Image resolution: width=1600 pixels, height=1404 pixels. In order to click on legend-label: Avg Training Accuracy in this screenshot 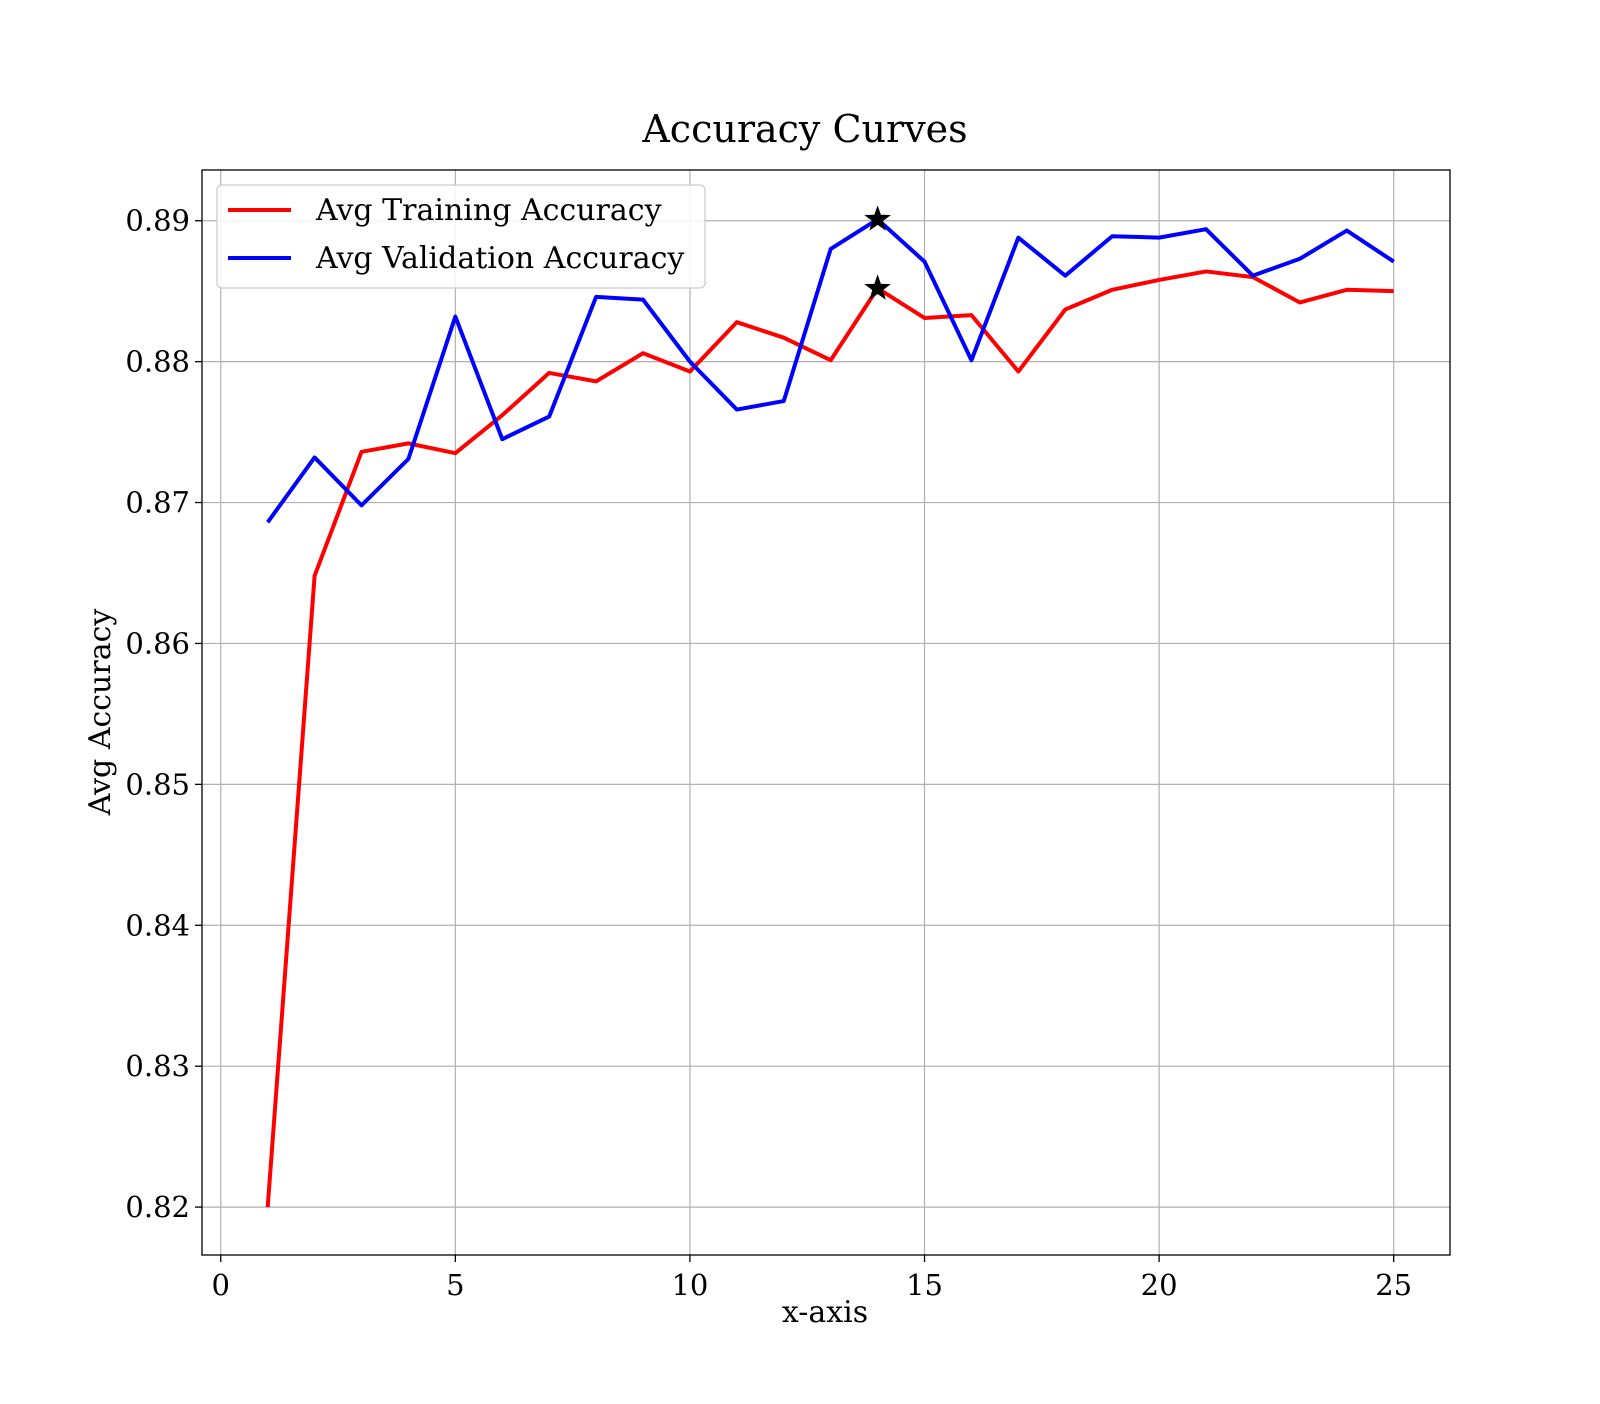, I will do `click(488, 210)`.